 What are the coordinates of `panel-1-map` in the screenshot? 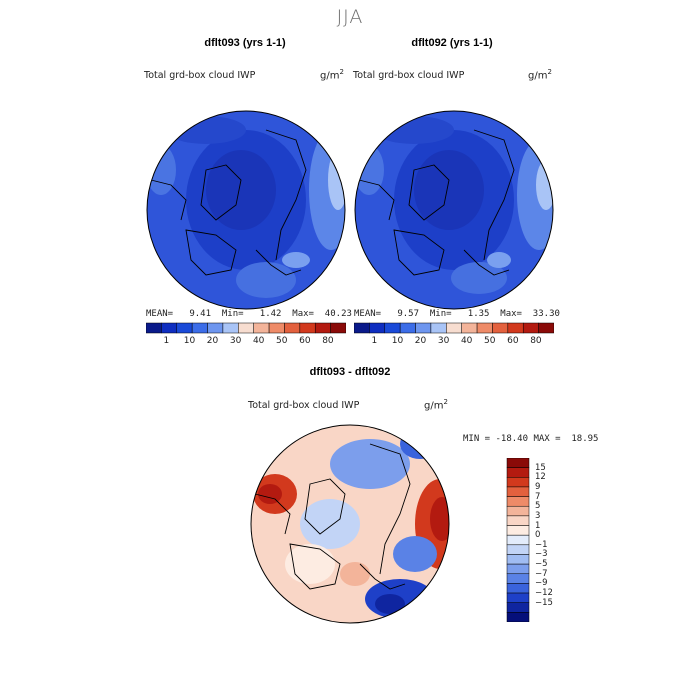 It's located at (246, 210).